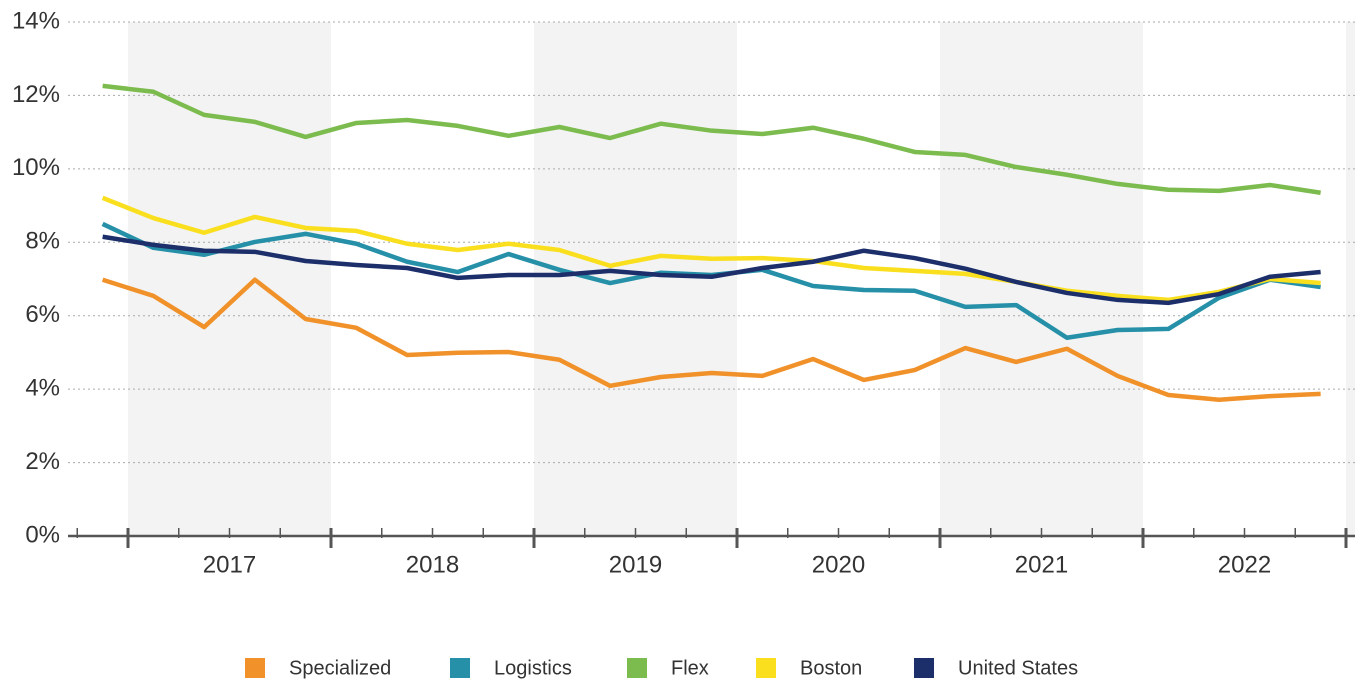 The width and height of the screenshot is (1365, 684). What do you see at coordinates (831, 668) in the screenshot?
I see `legend-label: Boston` at bounding box center [831, 668].